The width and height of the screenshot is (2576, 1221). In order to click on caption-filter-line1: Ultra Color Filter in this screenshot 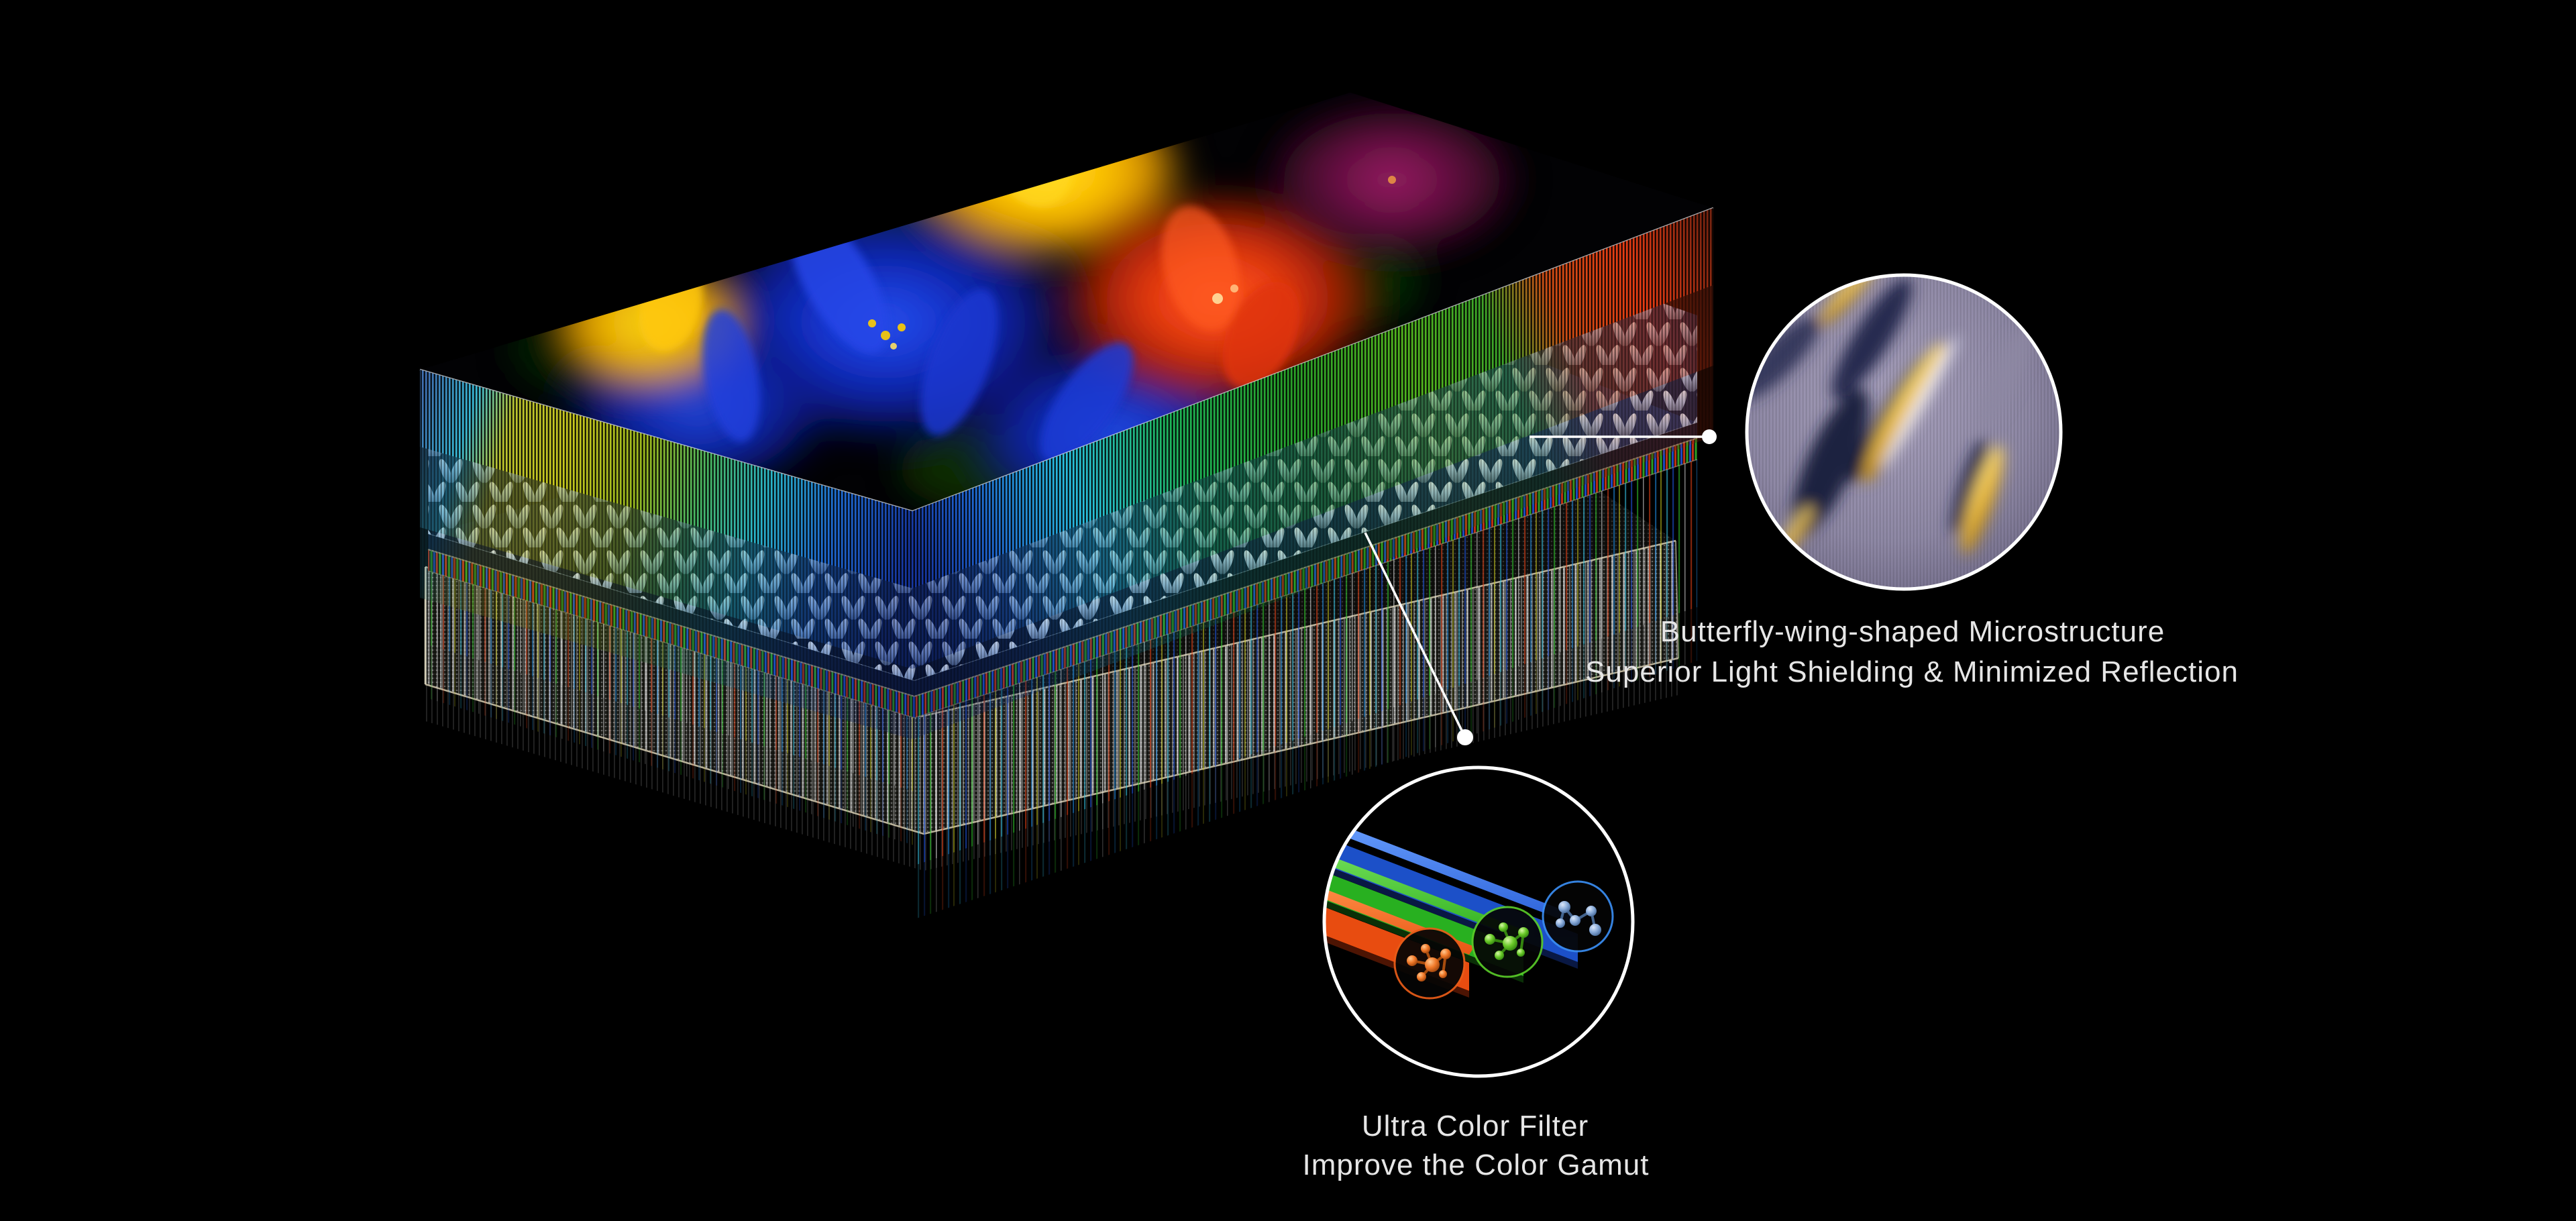, I will do `click(1475, 1126)`.